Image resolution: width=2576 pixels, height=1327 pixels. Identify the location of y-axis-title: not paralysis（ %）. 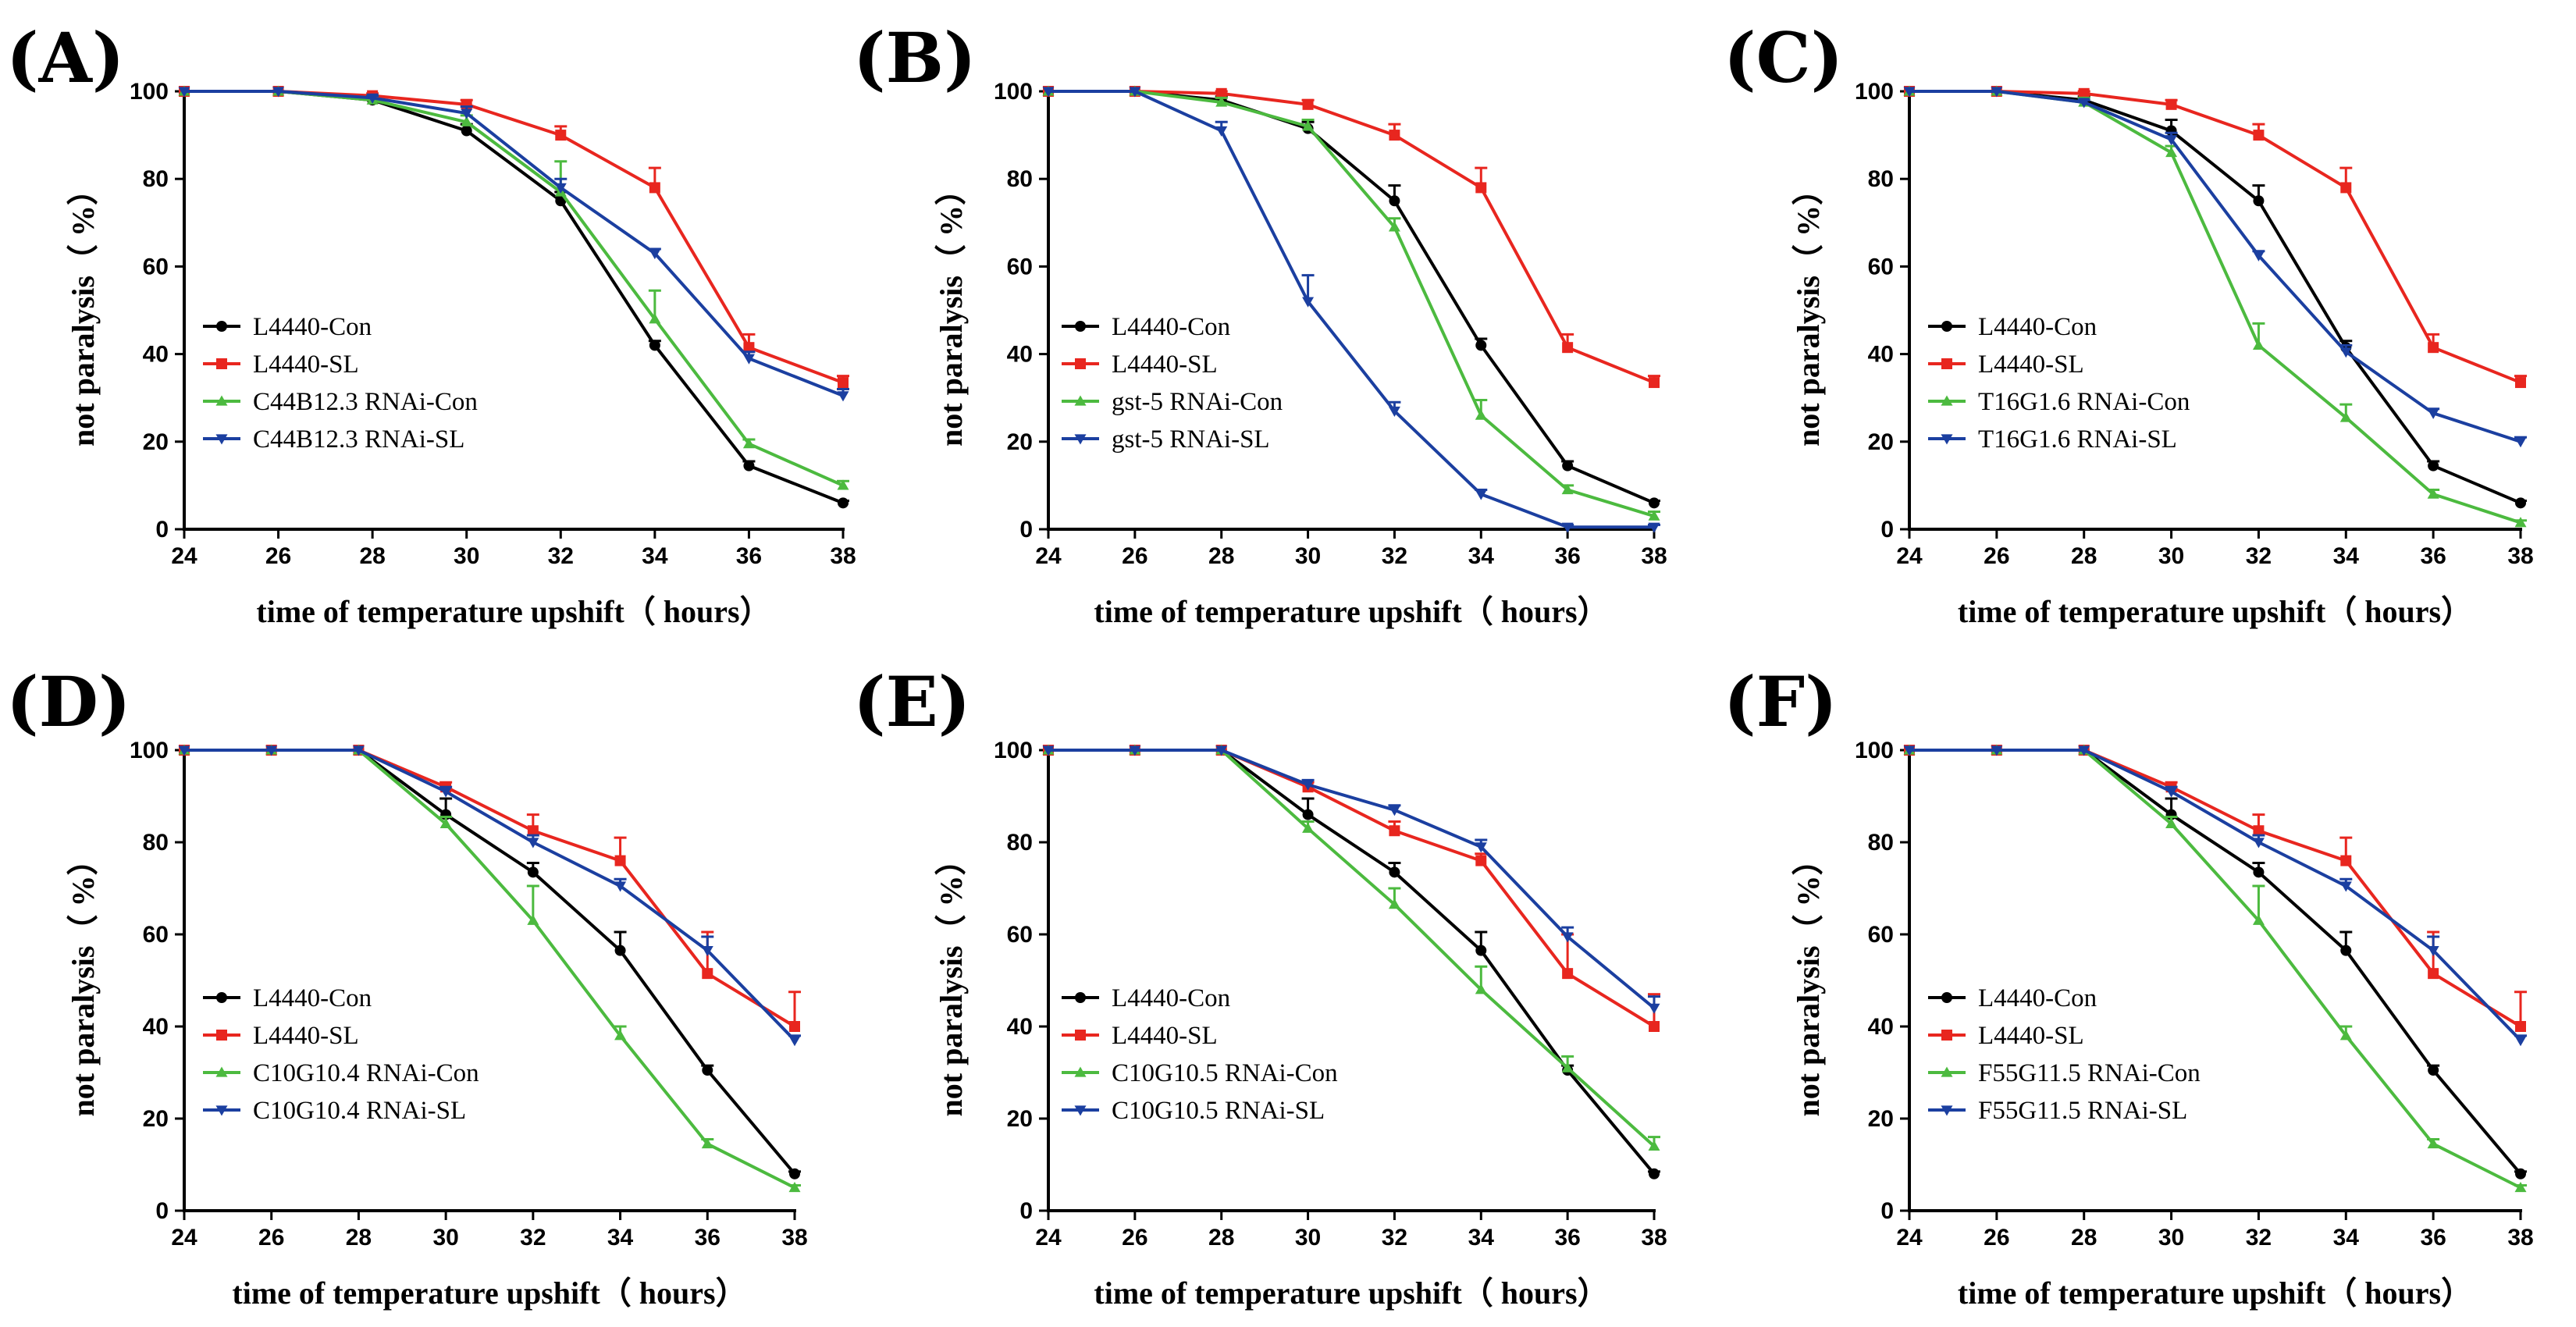
(83, 310).